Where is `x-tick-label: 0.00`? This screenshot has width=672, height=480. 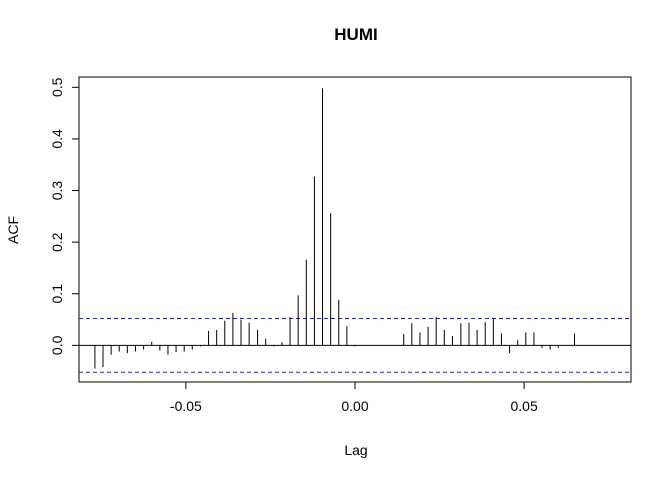 x-tick-label: 0.00 is located at coordinates (354, 406).